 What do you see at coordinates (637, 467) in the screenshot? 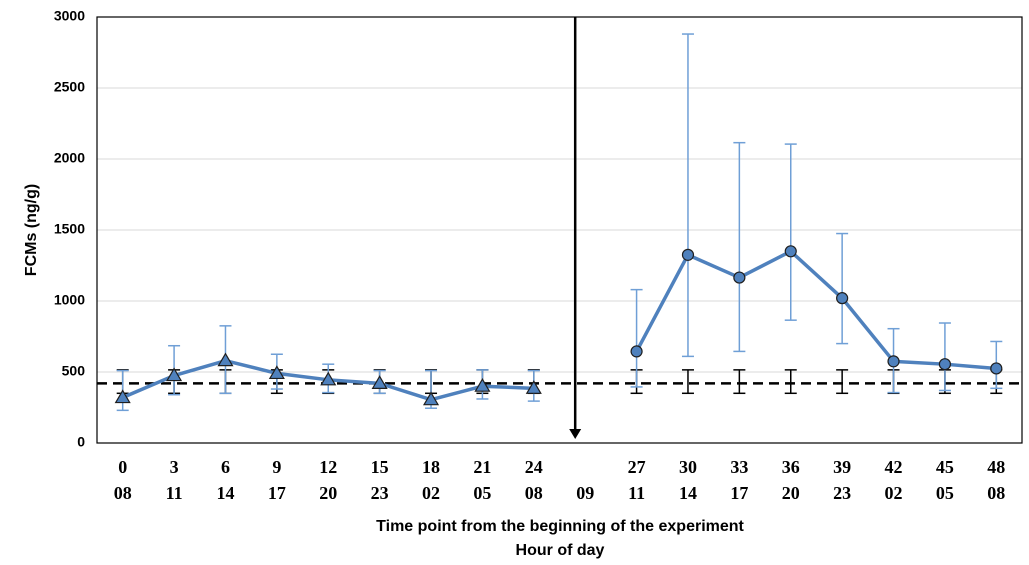
I see `x-tick-label: 27` at bounding box center [637, 467].